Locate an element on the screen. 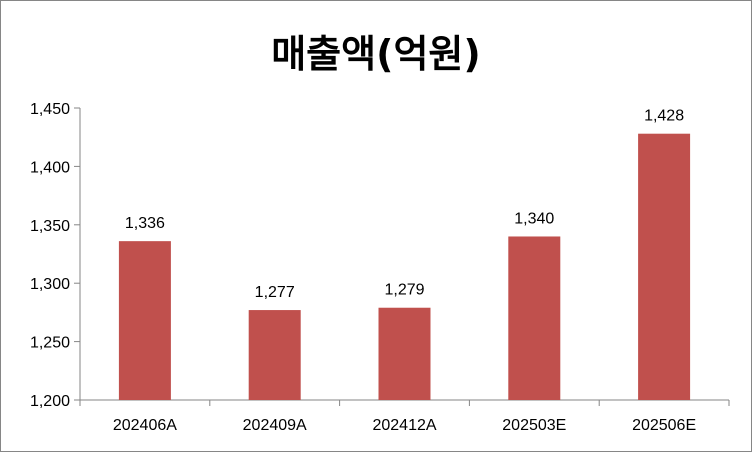  y-tick-label: 1,200 is located at coordinates (50, 401).